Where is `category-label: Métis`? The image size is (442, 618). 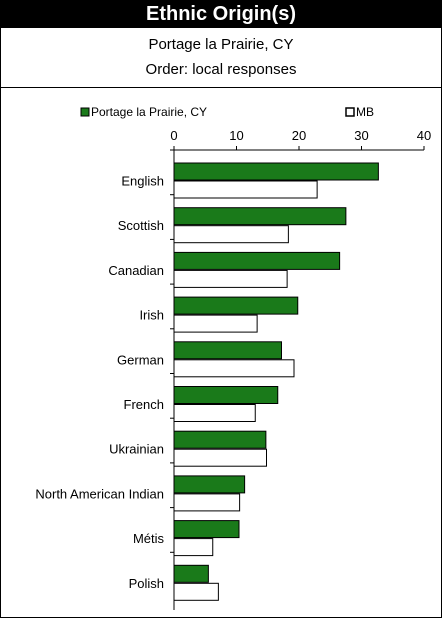
category-label: Métis is located at coordinates (149, 538).